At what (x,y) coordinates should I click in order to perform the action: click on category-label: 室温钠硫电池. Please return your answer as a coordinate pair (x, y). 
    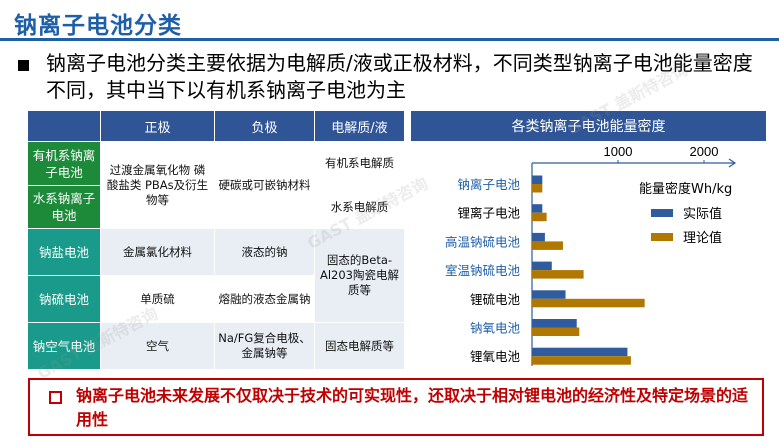
    Looking at the image, I should click on (483, 270).